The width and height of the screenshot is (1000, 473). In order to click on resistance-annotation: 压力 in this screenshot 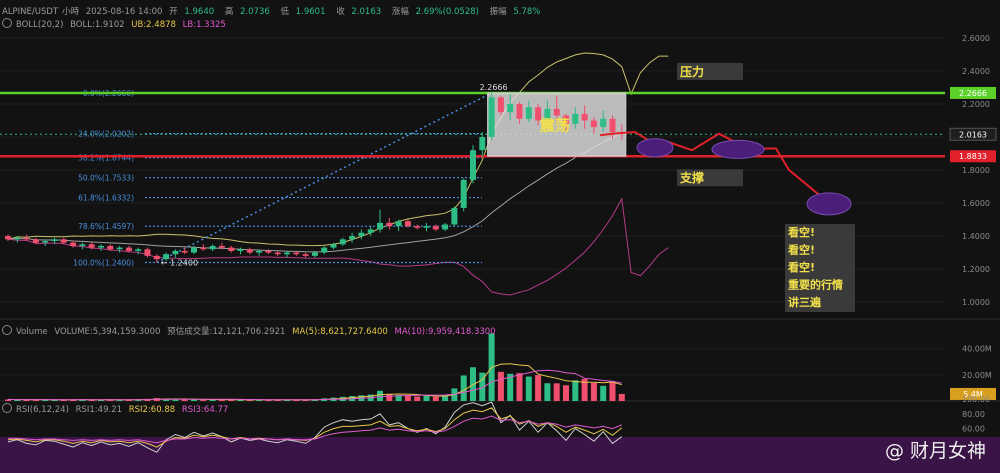, I will do `click(692, 71)`.